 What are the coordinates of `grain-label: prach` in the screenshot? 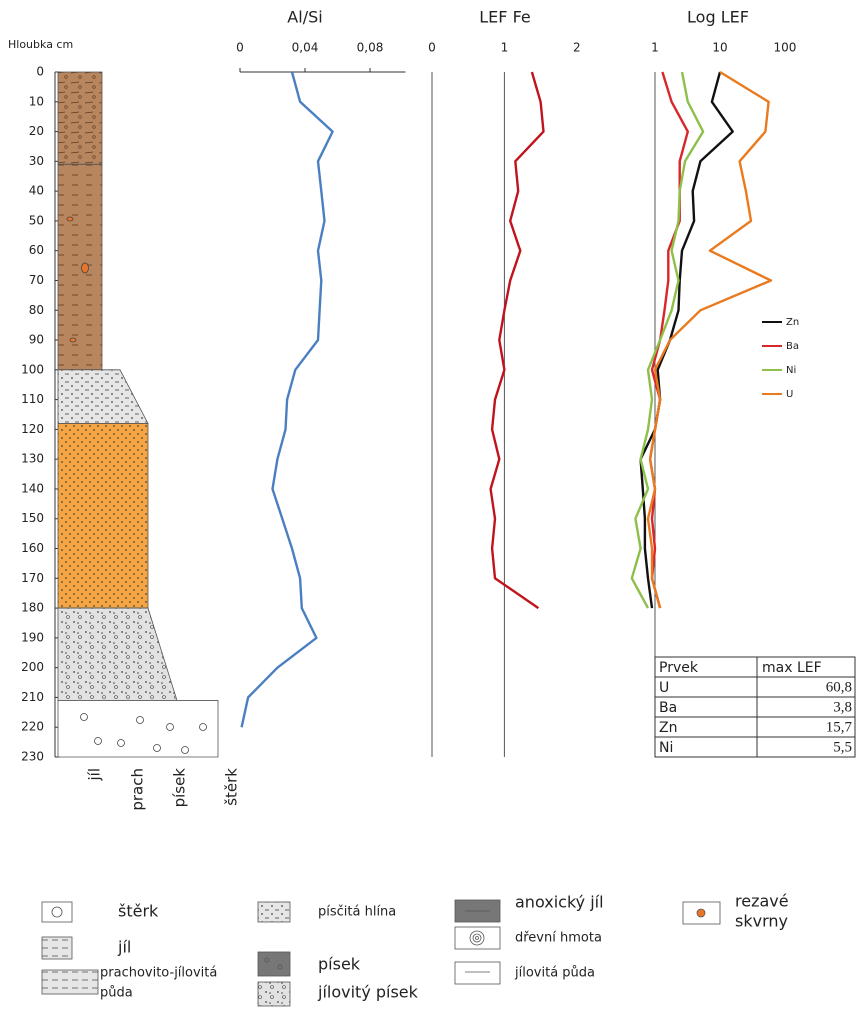 It's located at (138, 789).